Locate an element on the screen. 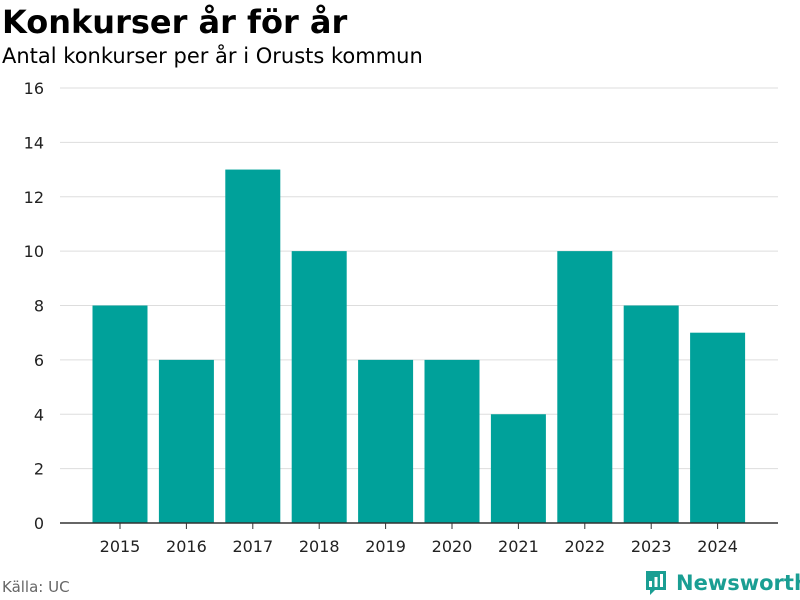 Image resolution: width=800 pixels, height=600 pixels. brand-logo: Newsworthy is located at coordinates (722, 583).